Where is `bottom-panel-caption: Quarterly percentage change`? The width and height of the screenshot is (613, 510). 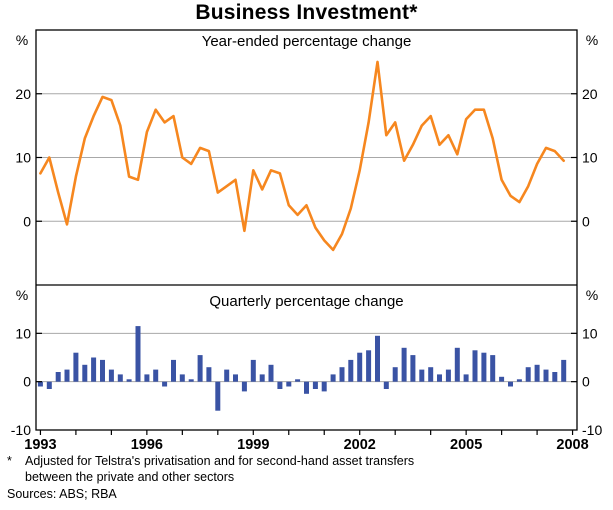 bottom-panel-caption: Quarterly percentage change is located at coordinates (306, 301).